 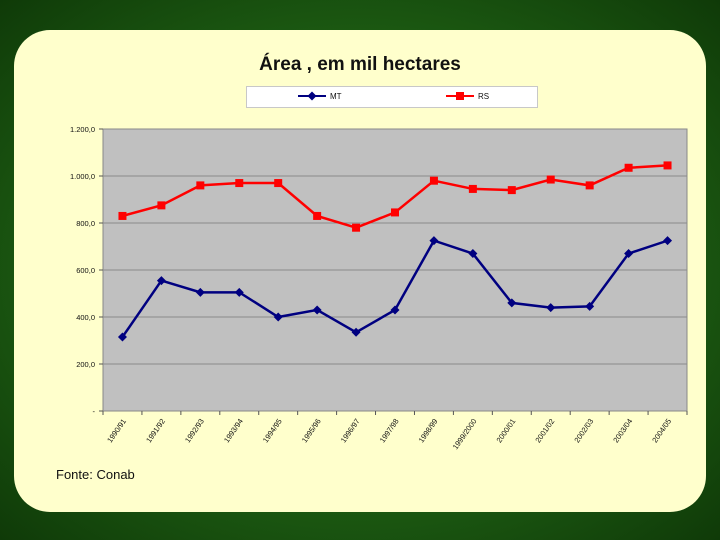 I want to click on chart-title: Área , em mil hectares, so click(x=360, y=64).